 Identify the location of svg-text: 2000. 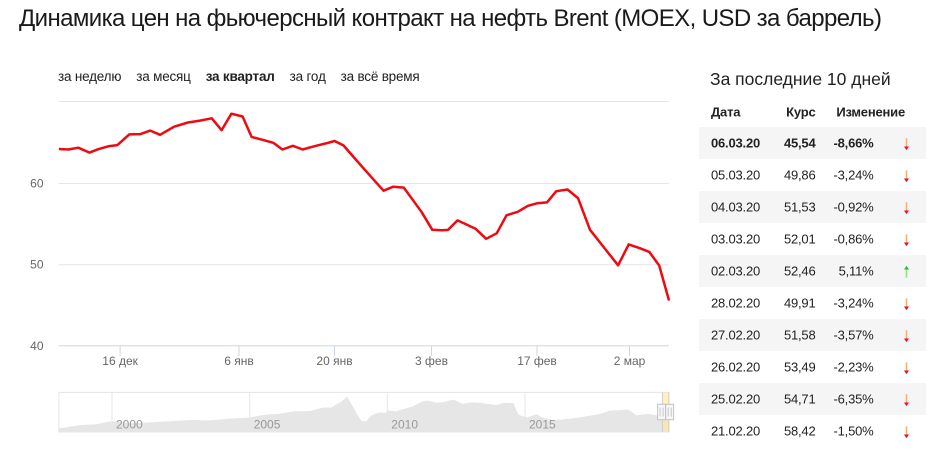
(129, 425).